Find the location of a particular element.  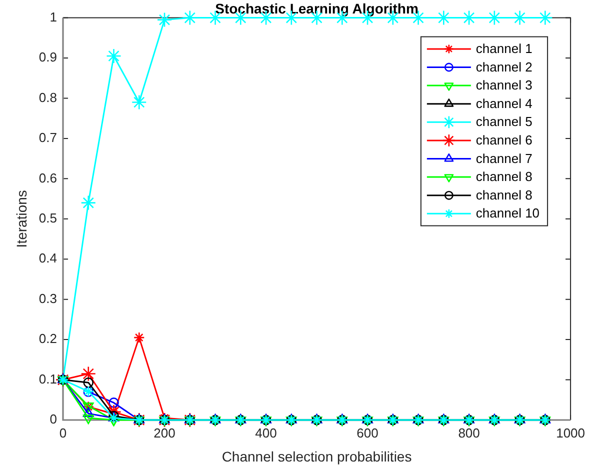

y-tick-label: 0.4 is located at coordinates (47, 258).